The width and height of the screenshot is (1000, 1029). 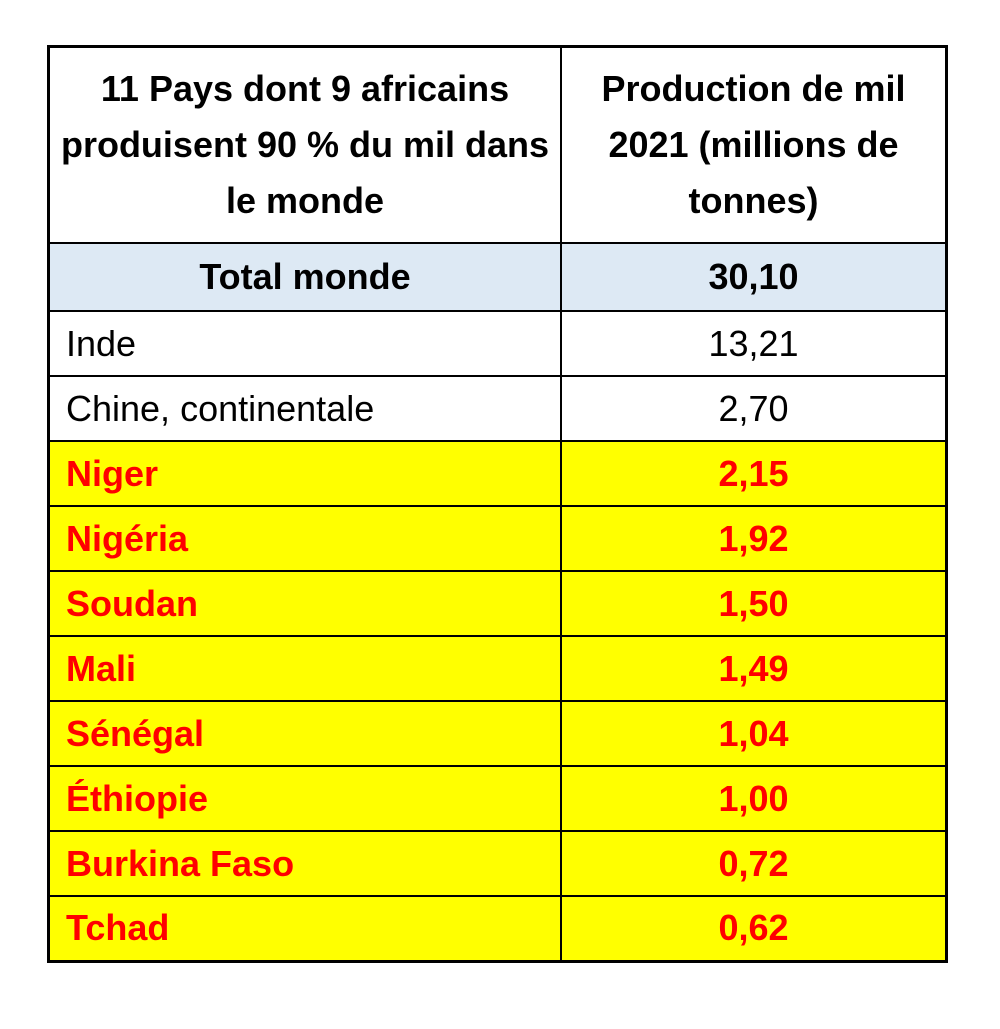 I want to click on country-cell: Nigéria, so click(x=304, y=538).